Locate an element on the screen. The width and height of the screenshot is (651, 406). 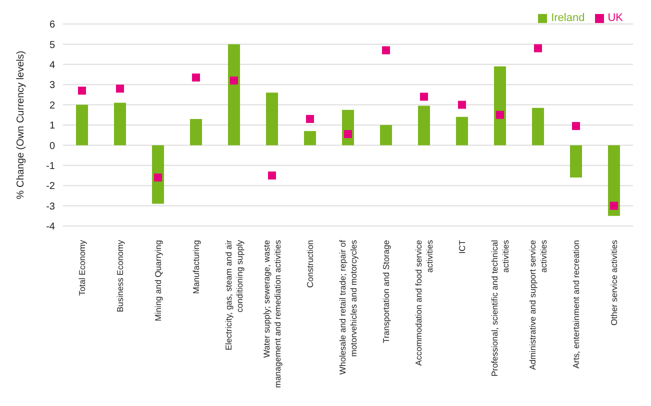
x-tick-label: ICT is located at coordinates (462, 247).